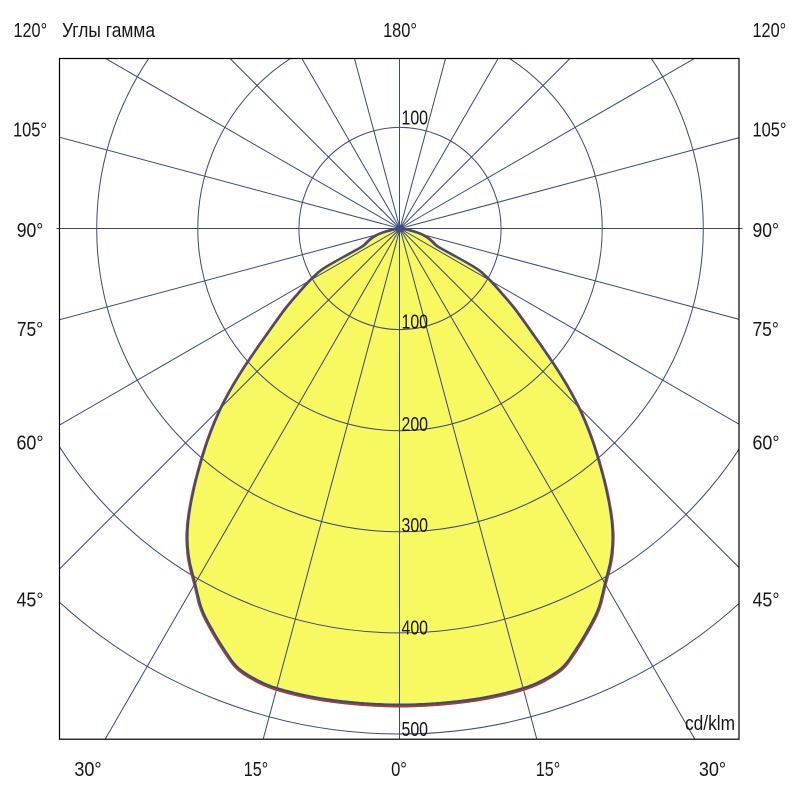 The width and height of the screenshot is (800, 805). Describe the element at coordinates (710, 723) in the screenshot. I see `svg-text: cd/klm` at that location.